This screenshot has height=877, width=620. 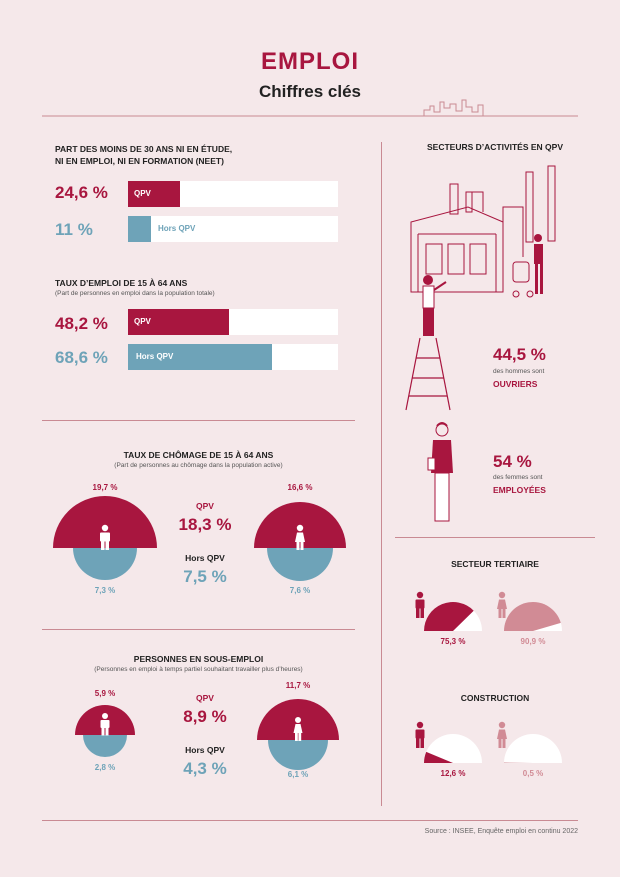 I want to click on neet-hors-value: 11 %, so click(x=74, y=229).